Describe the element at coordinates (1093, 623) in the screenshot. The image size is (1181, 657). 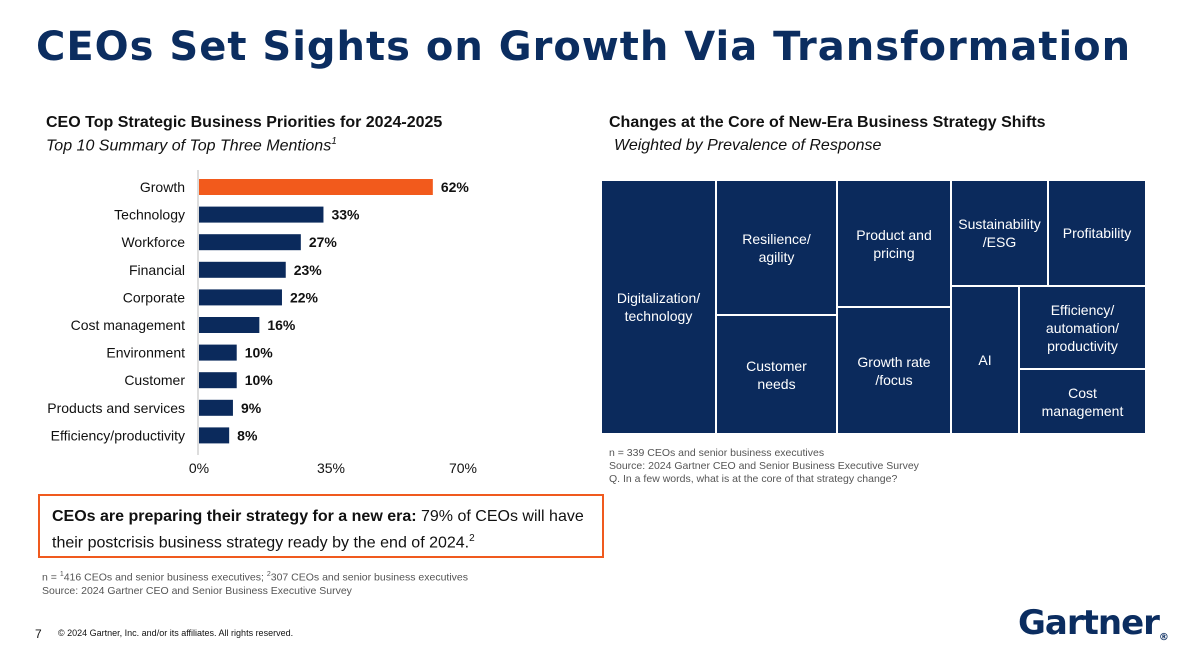
I see `gartner-logo: Gartner®` at that location.